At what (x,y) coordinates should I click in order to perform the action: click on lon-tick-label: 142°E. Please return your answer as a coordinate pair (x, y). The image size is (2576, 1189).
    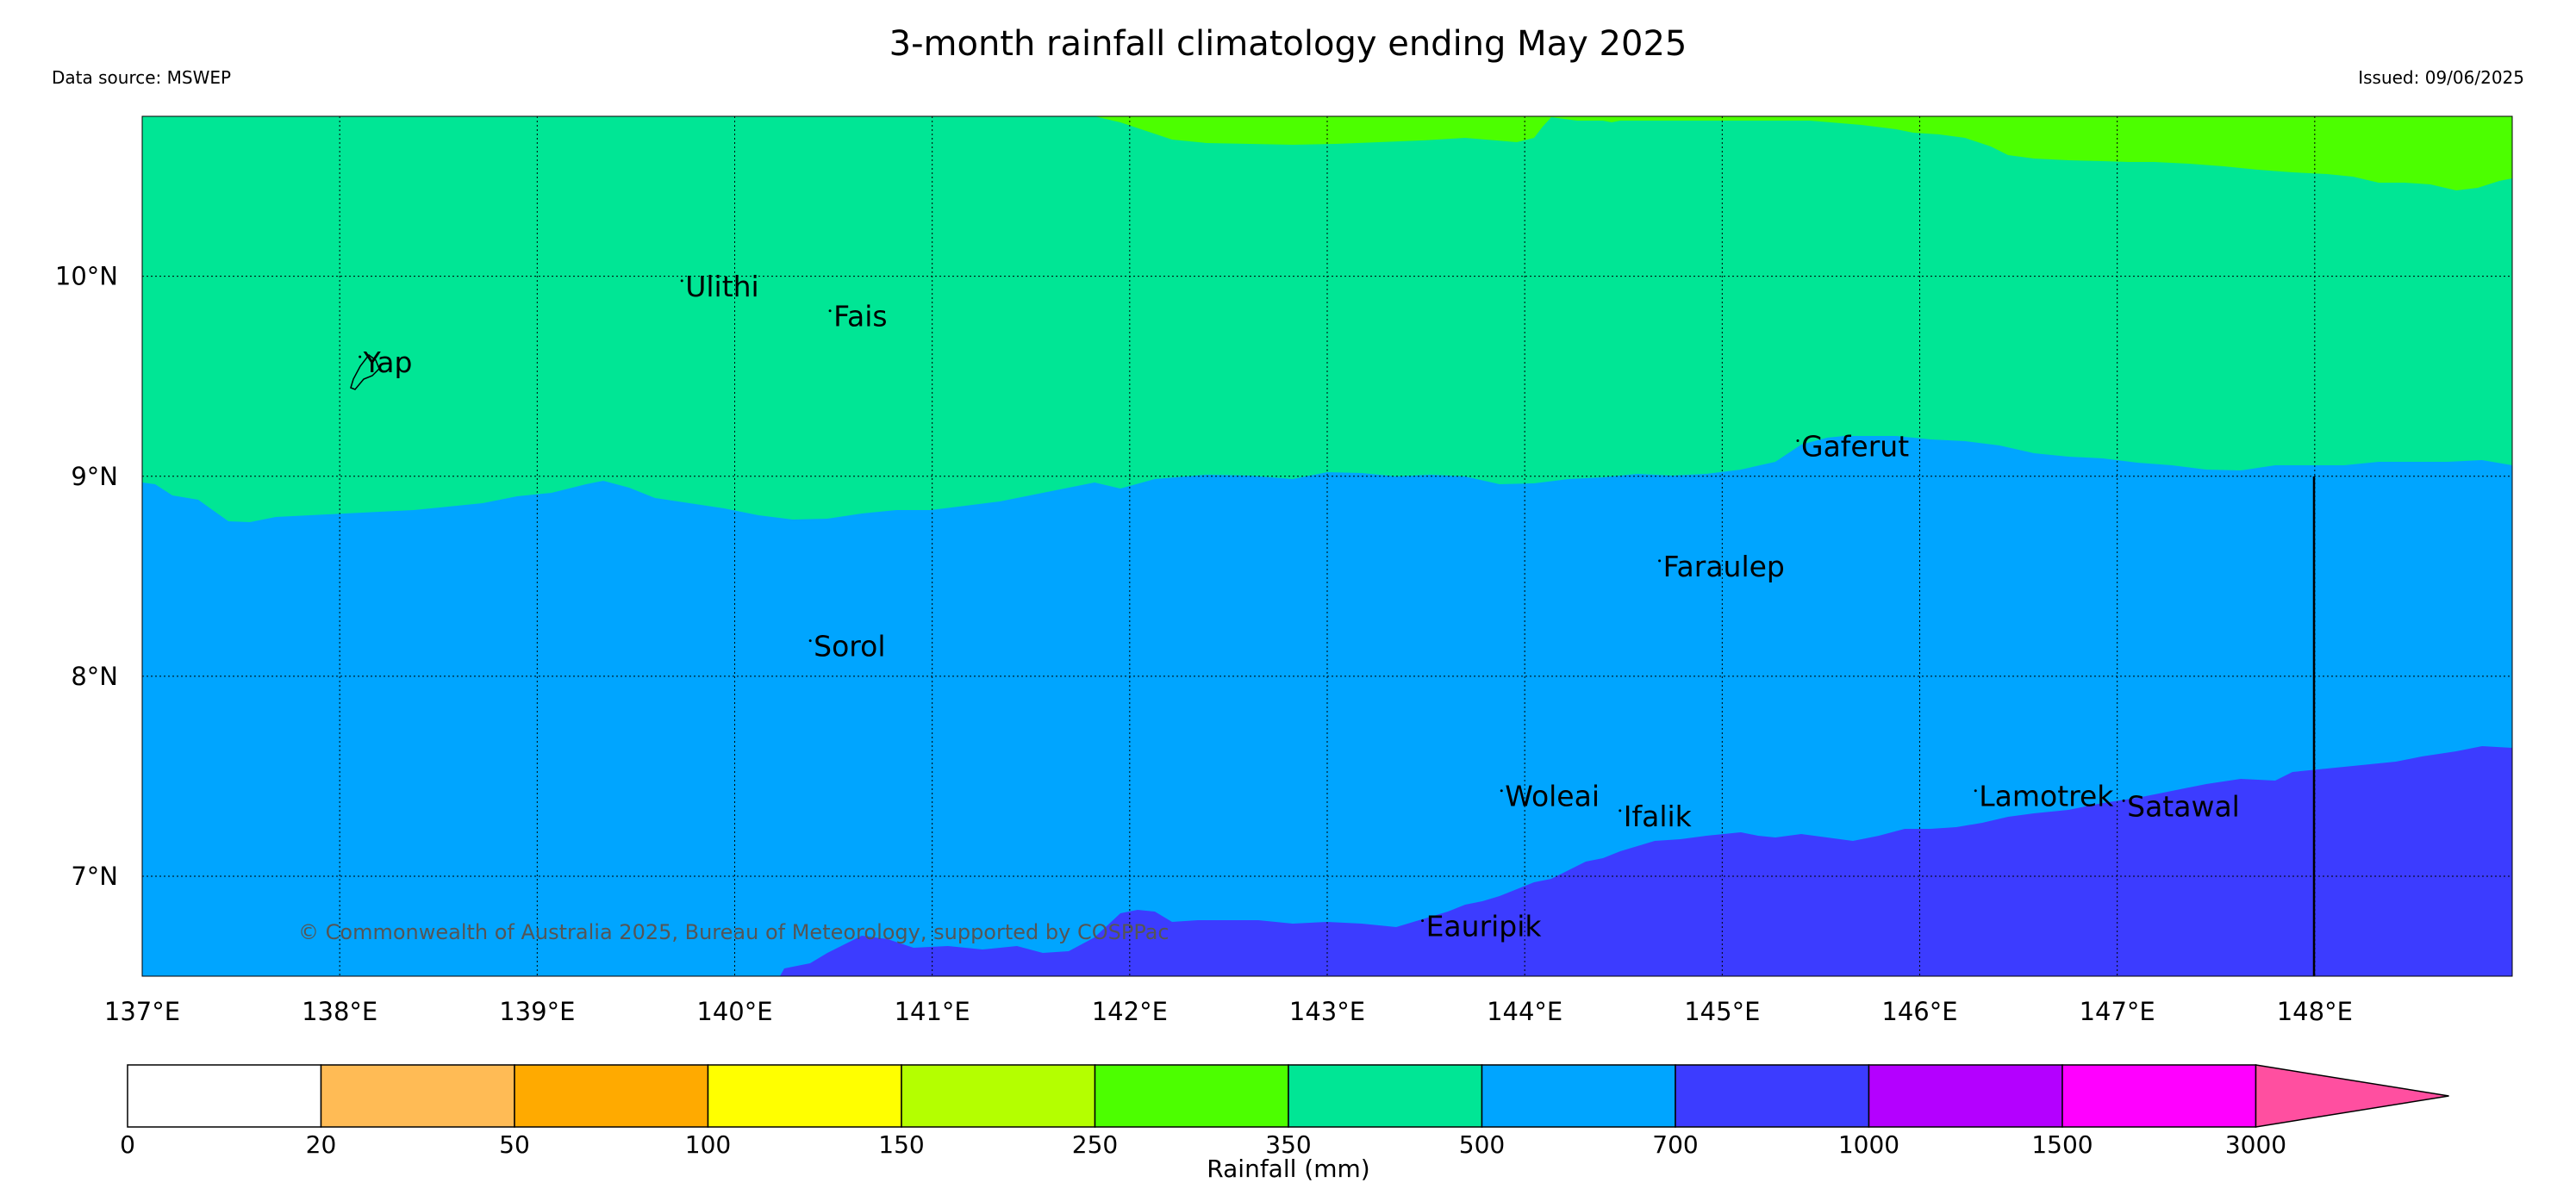
    Looking at the image, I should click on (1130, 1011).